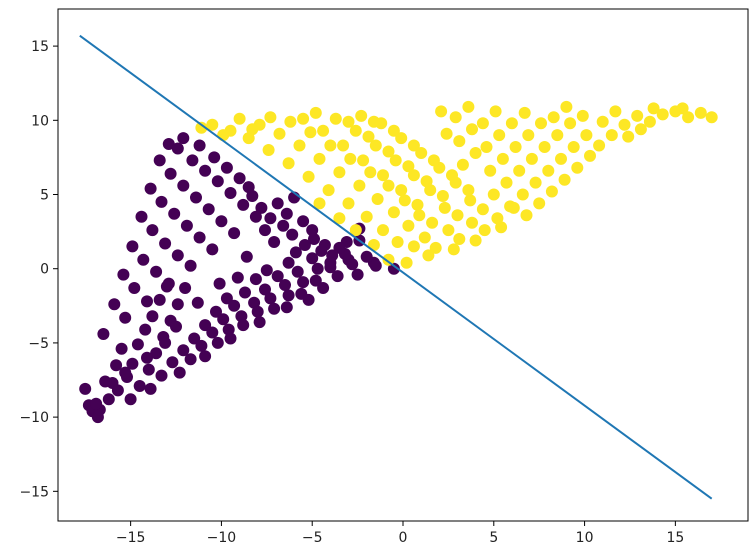 The height and width of the screenshot is (555, 756). What do you see at coordinates (675, 538) in the screenshot?
I see `x-tick-label: 15` at bounding box center [675, 538].